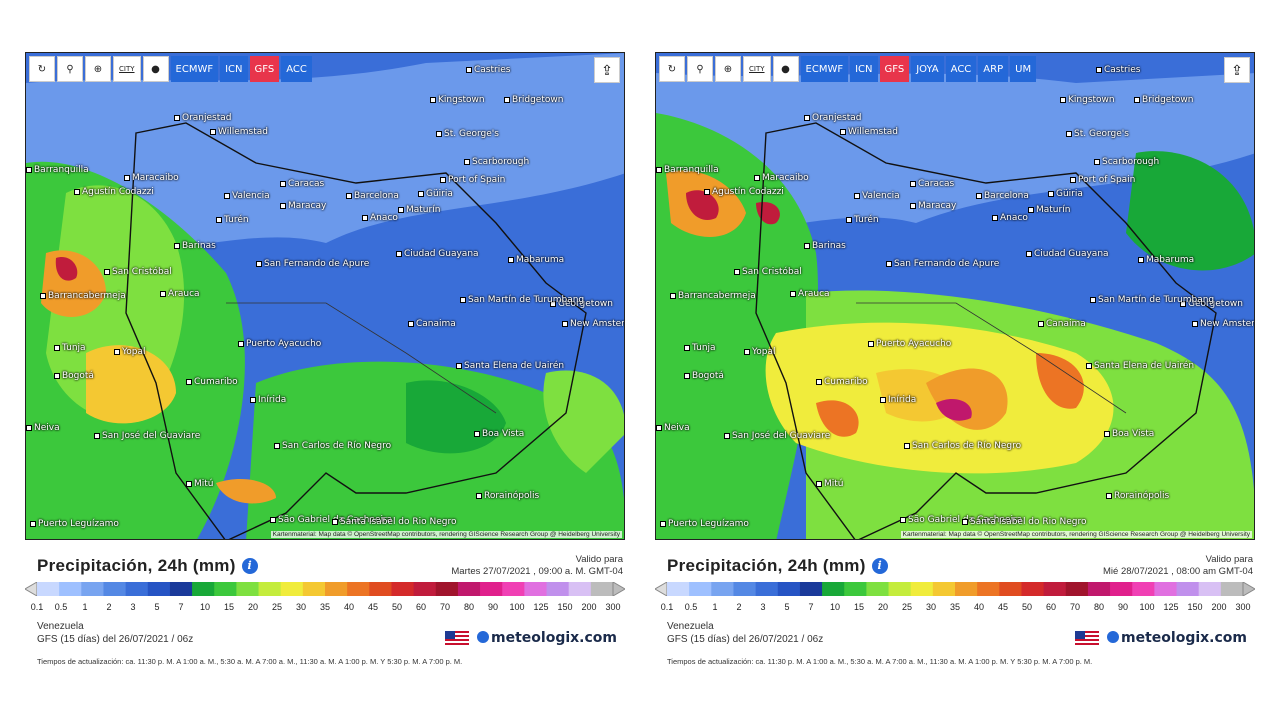  I want to click on city-label: Caracas, so click(302, 184).